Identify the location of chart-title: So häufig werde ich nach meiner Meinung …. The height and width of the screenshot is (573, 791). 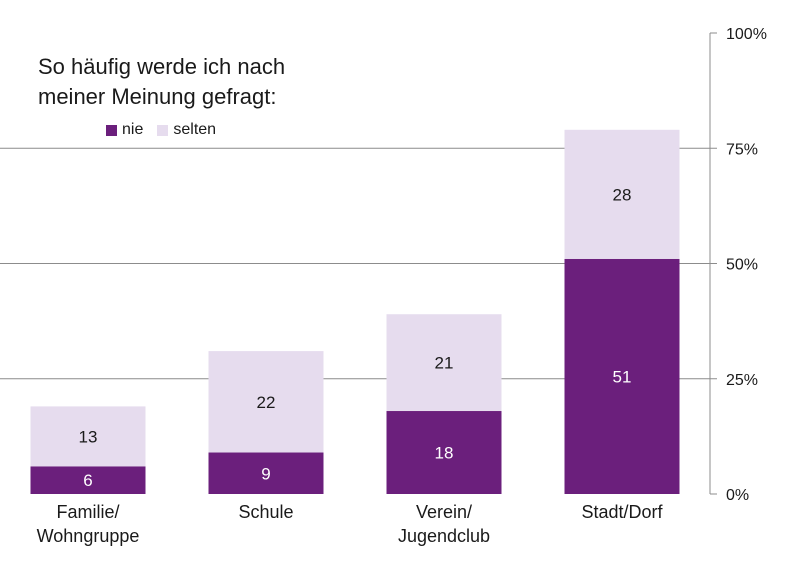
(162, 81).